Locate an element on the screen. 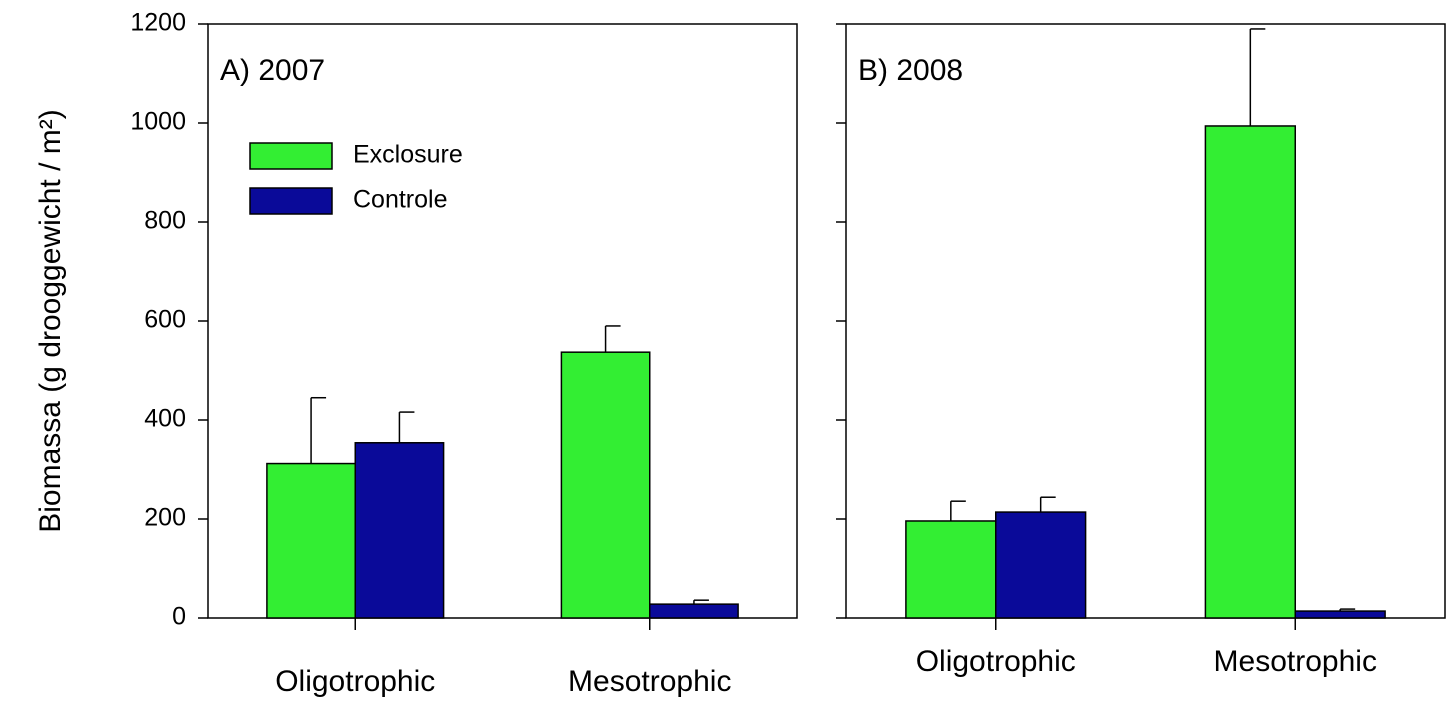 This screenshot has height=701, width=1447. y-tick-label: 200 is located at coordinates (165, 518).